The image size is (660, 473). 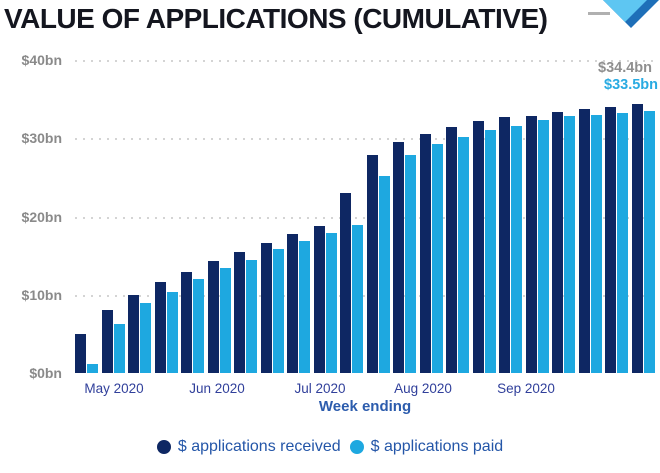 I want to click on y-axis-tick-label: $30bn, so click(x=41, y=138).